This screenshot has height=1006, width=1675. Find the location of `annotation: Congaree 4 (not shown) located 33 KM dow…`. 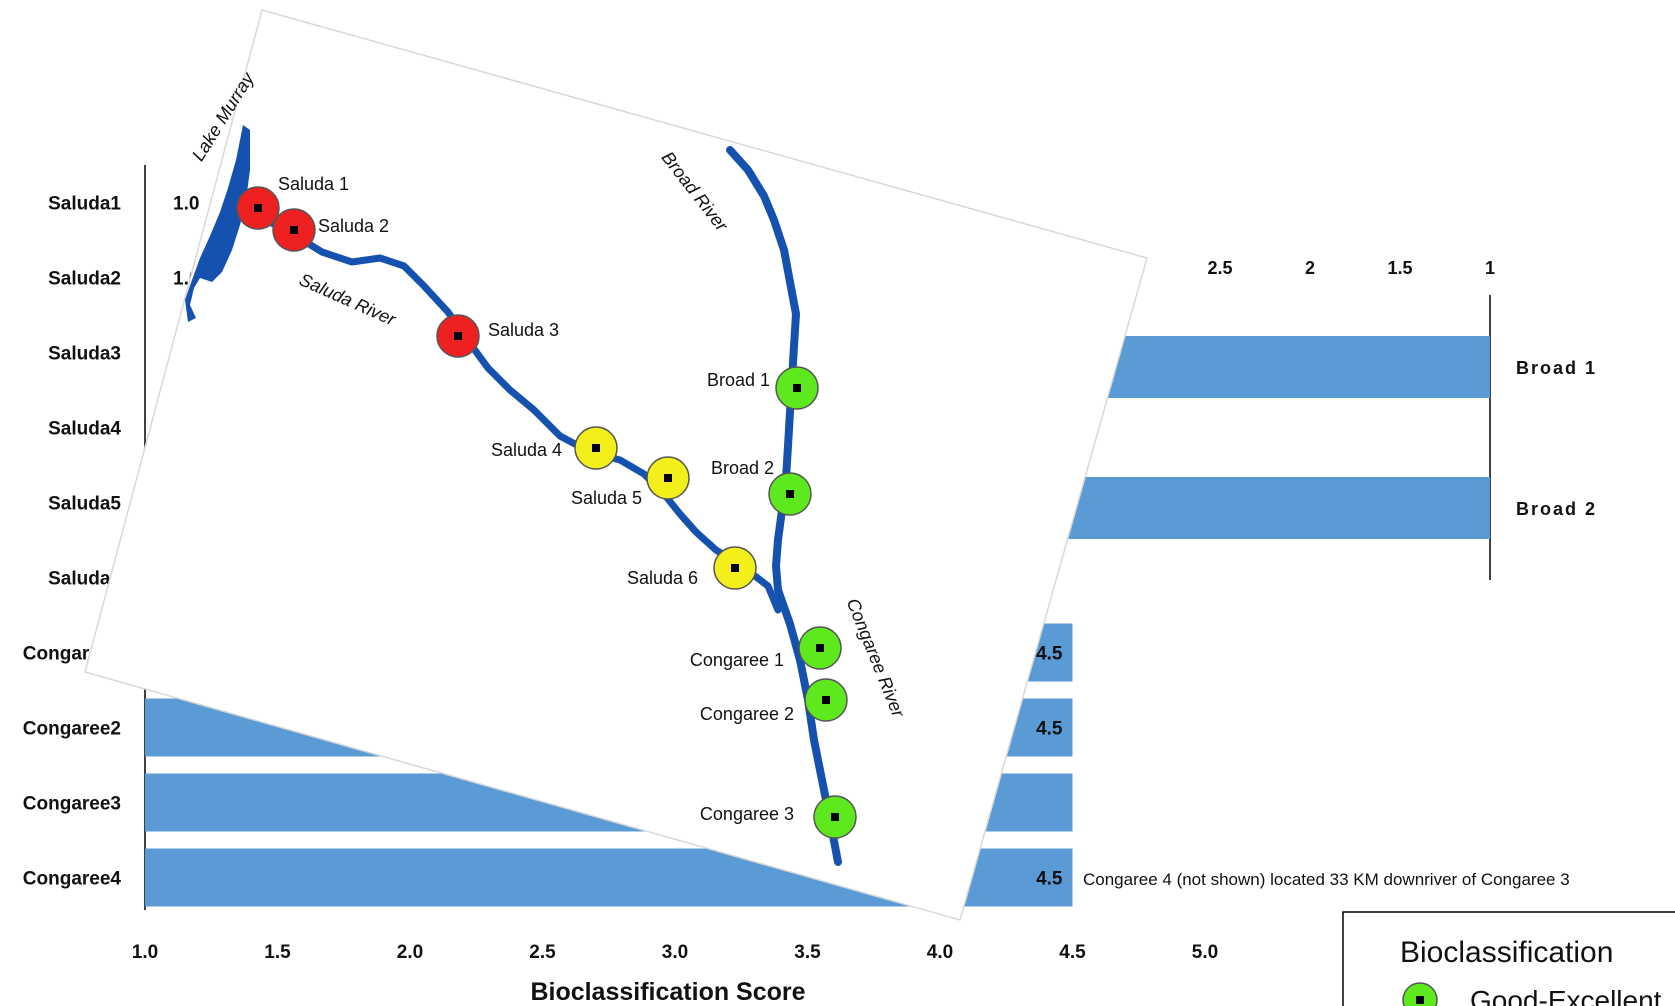

annotation: Congaree 4 (not shown) located 33 KM dow… is located at coordinates (1326, 879).